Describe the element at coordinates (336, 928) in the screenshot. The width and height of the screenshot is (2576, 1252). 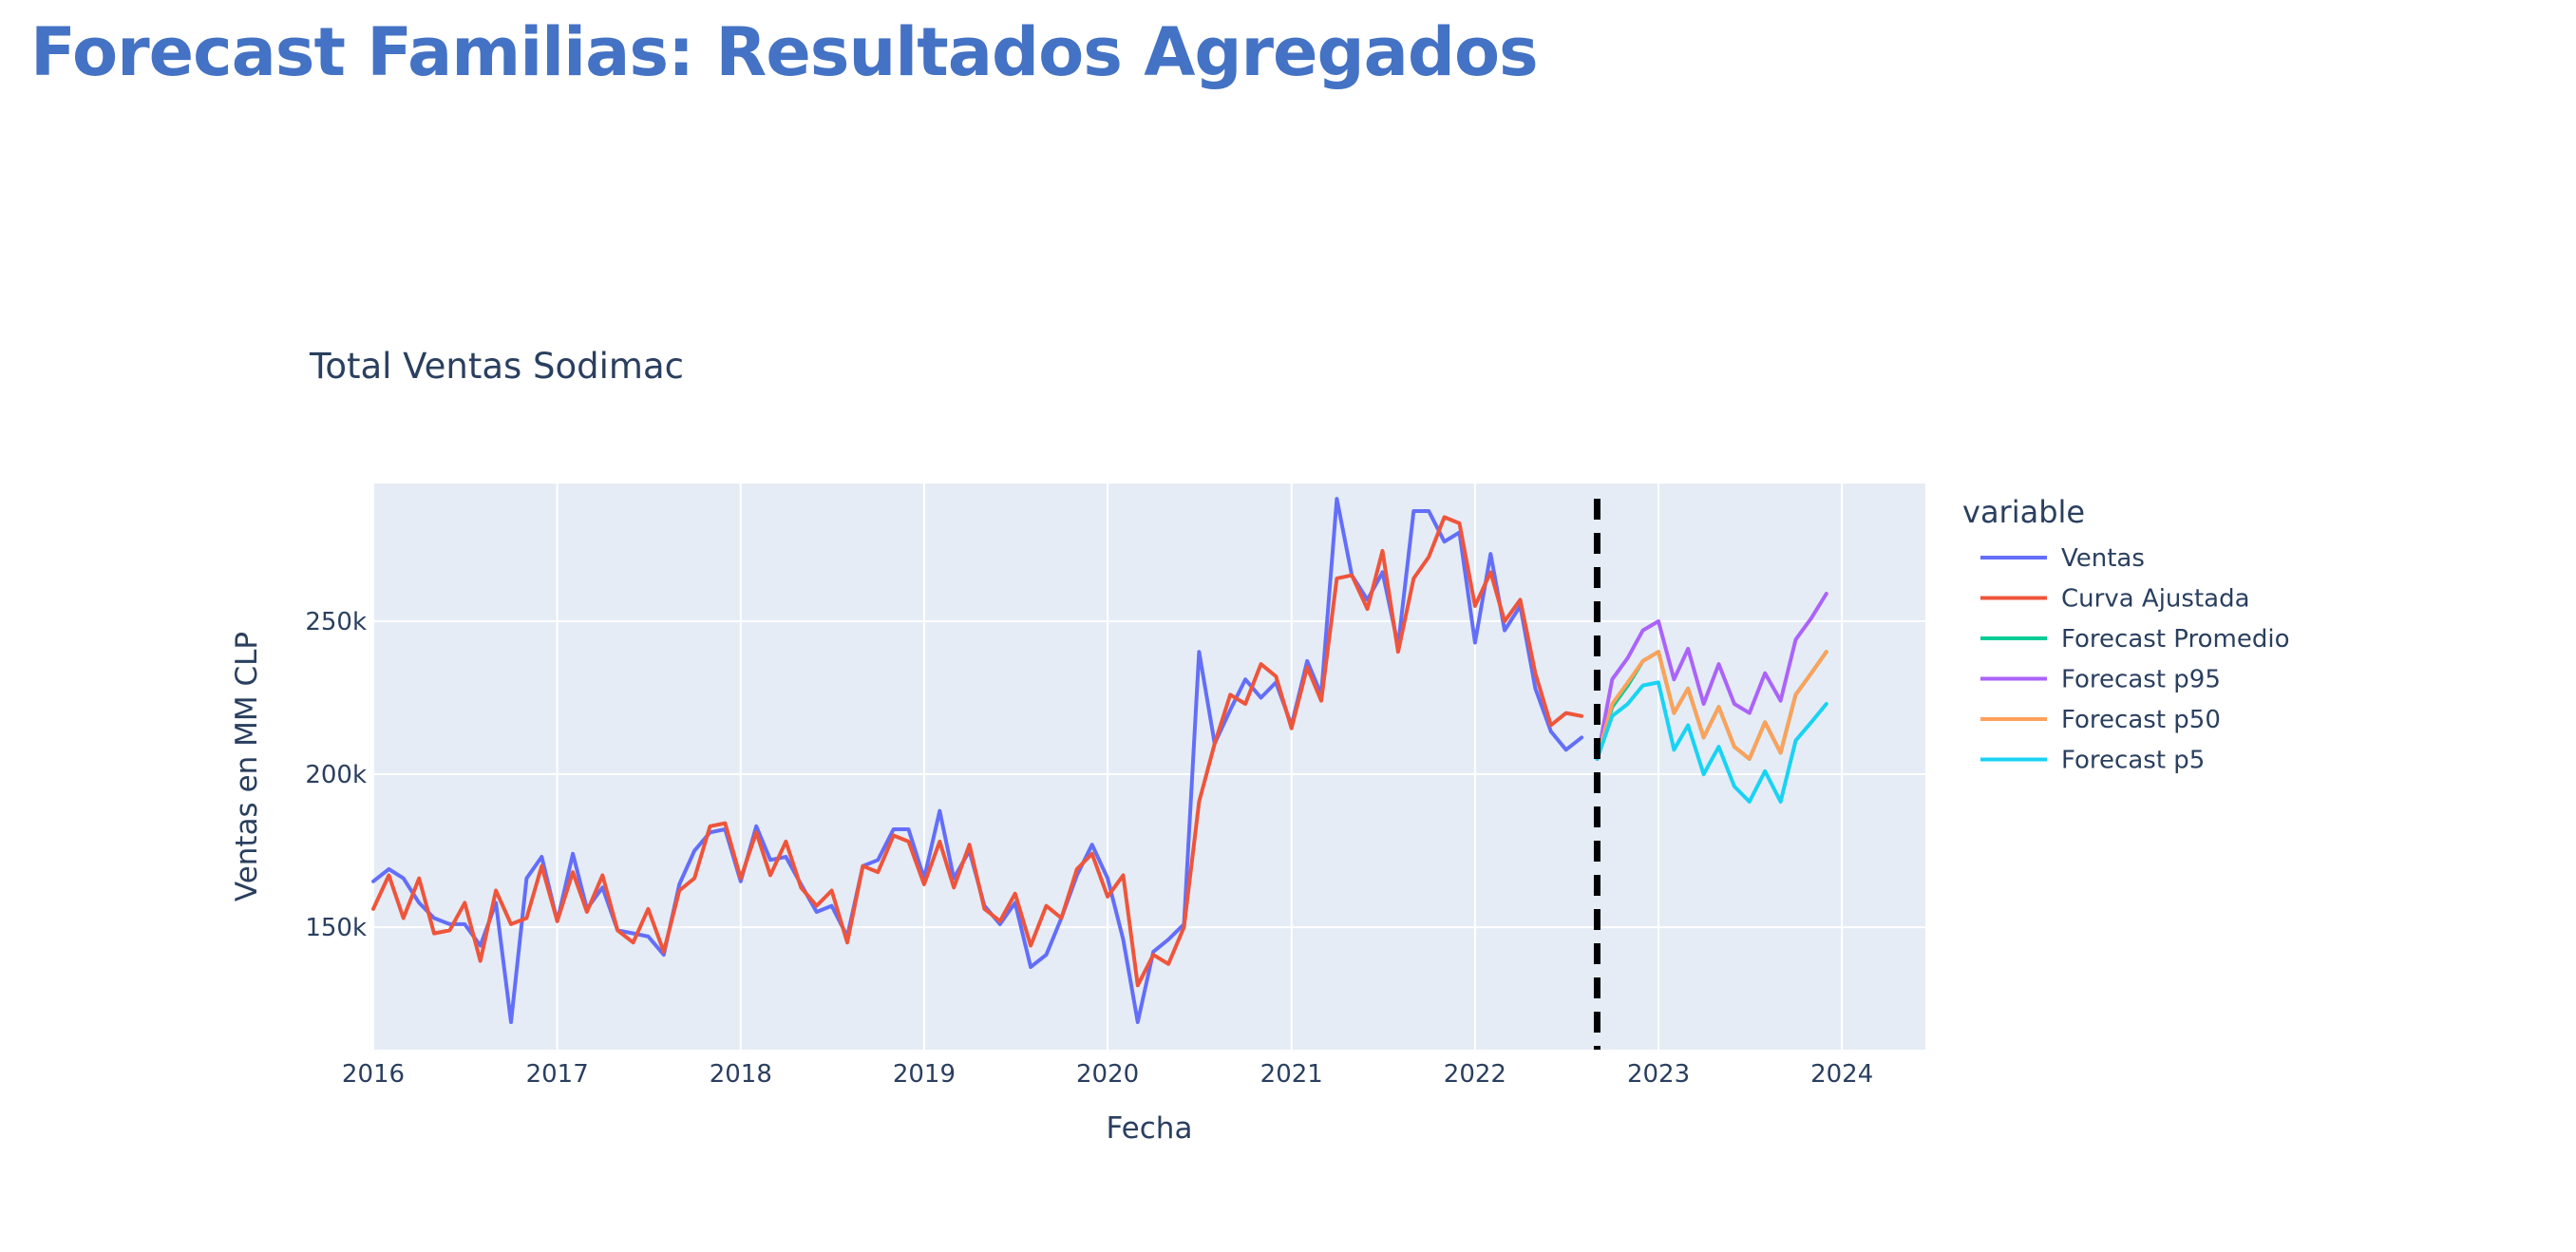
I see `y-tick-label: 150k` at that location.